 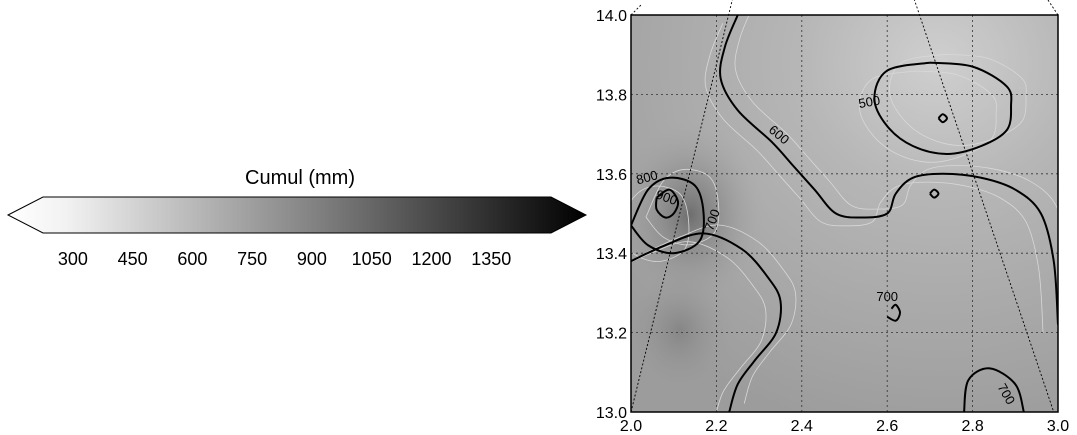 What do you see at coordinates (431, 259) in the screenshot?
I see `colorbar-tick-label: 1200` at bounding box center [431, 259].